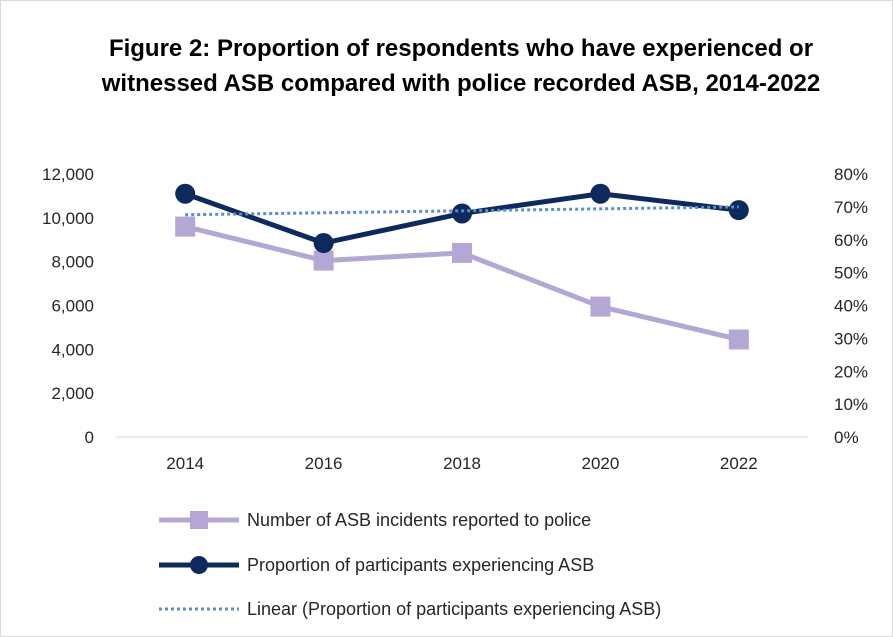  What do you see at coordinates (851, 240) in the screenshot?
I see `y-right-tick-label: 60%` at bounding box center [851, 240].